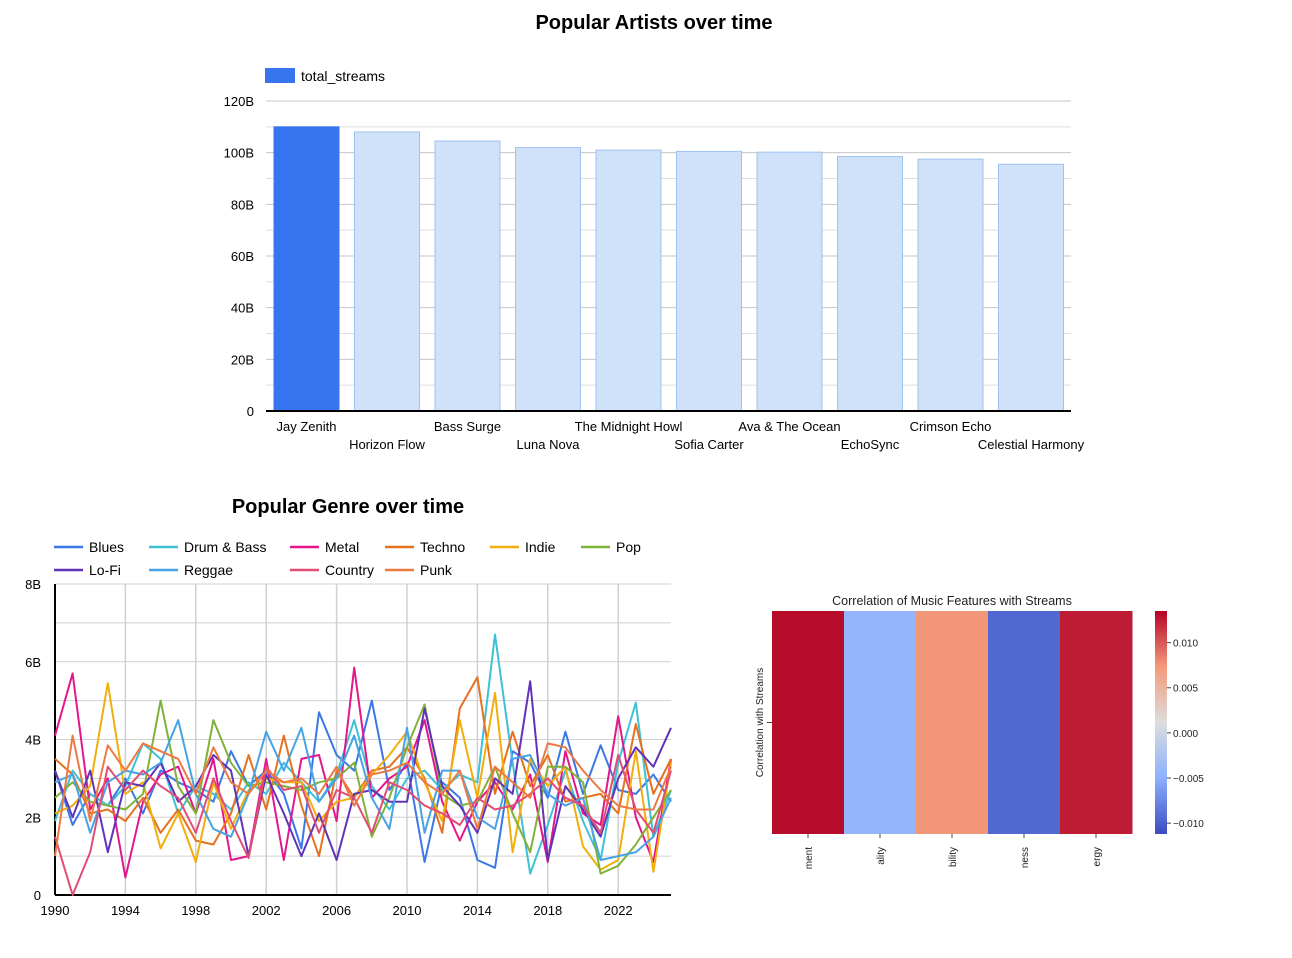 This screenshot has width=1292, height=958. I want to click on heatmap-x-label: ergy, so click(1097, 856).